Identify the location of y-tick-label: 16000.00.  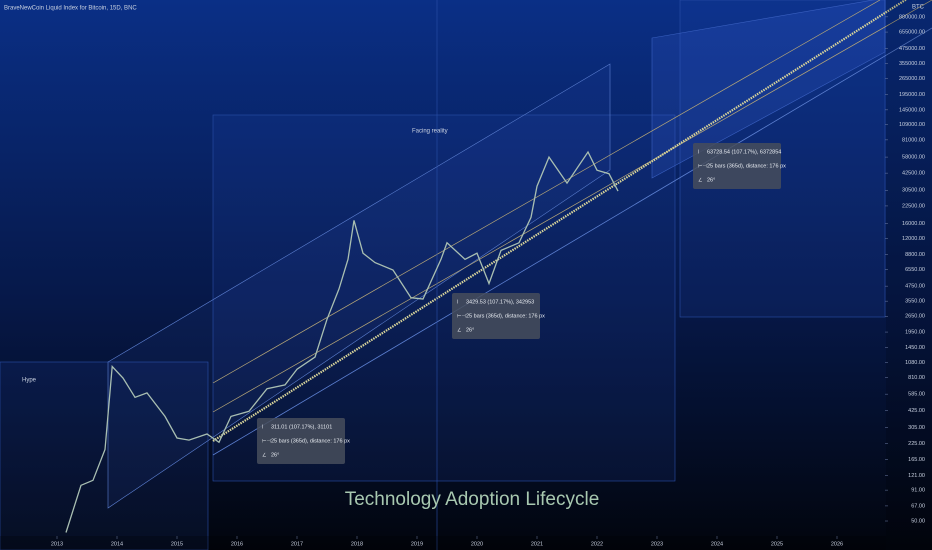
(913, 224).